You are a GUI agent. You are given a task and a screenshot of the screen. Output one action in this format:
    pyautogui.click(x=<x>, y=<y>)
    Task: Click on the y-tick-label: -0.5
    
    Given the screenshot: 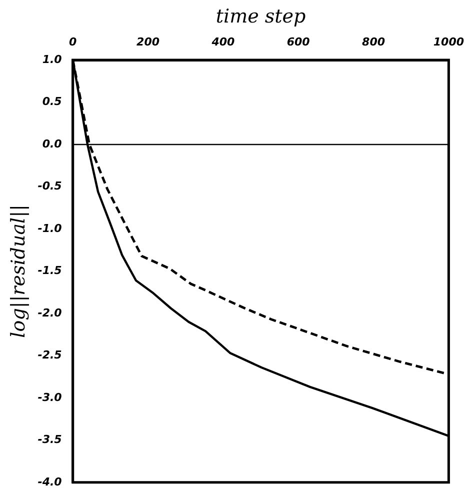 What is the action you would take?
    pyautogui.click(x=50, y=186)
    